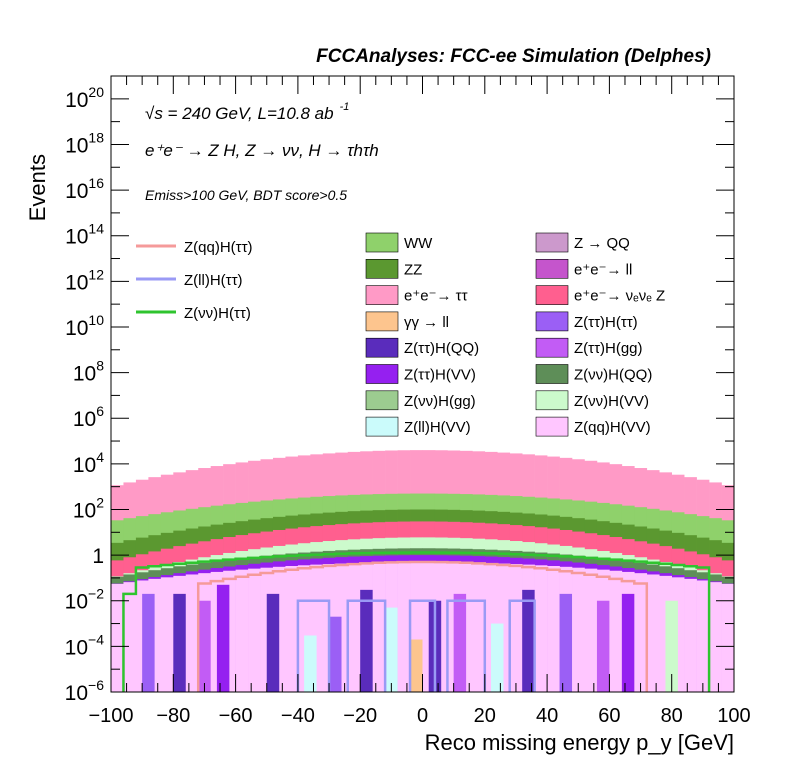 Image resolution: width=796 pixels, height=772 pixels. I want to click on line-zqq-htt, so click(422, 626).